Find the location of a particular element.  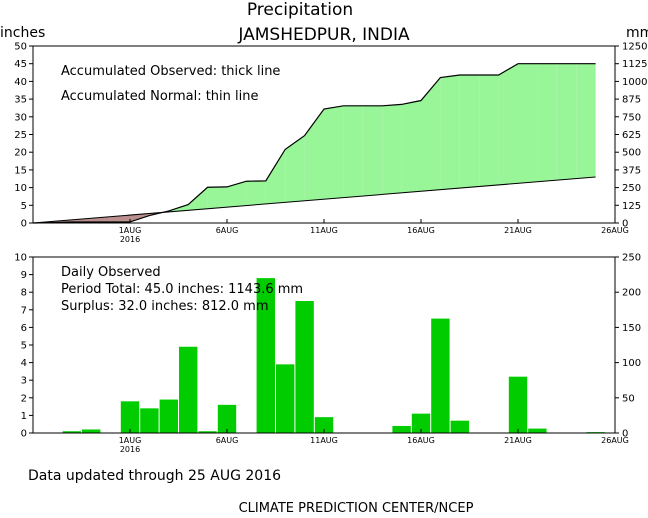

x-axis-tick-label: 16AUG is located at coordinates (421, 440).